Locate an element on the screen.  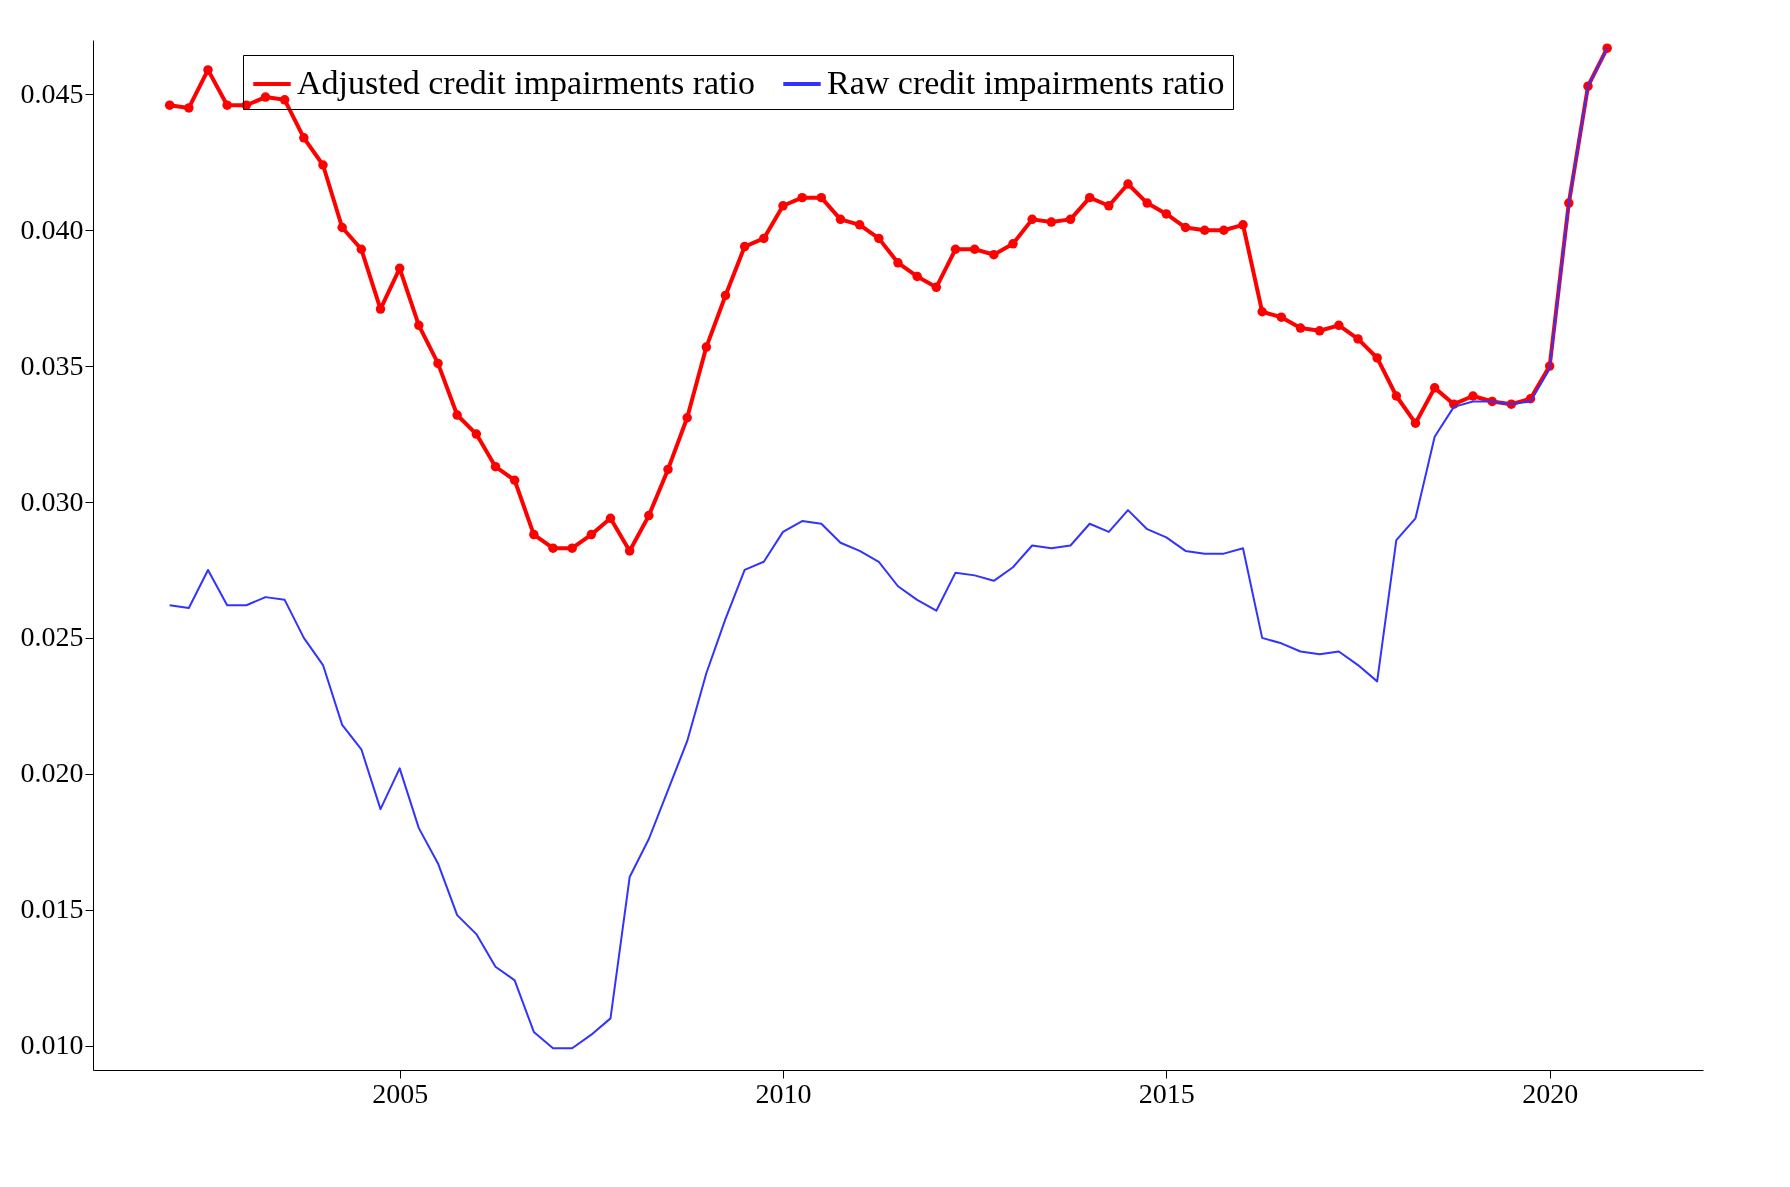
legend-label: Adjusted credit impairments ratio is located at coordinates (526, 82).